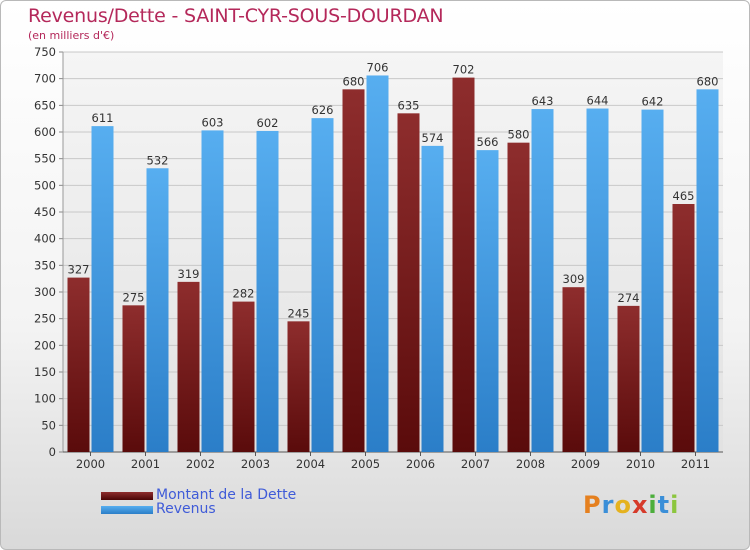 This screenshot has width=750, height=550. What do you see at coordinates (684, 196) in the screenshot?
I see `data-label-dette: 465` at bounding box center [684, 196].